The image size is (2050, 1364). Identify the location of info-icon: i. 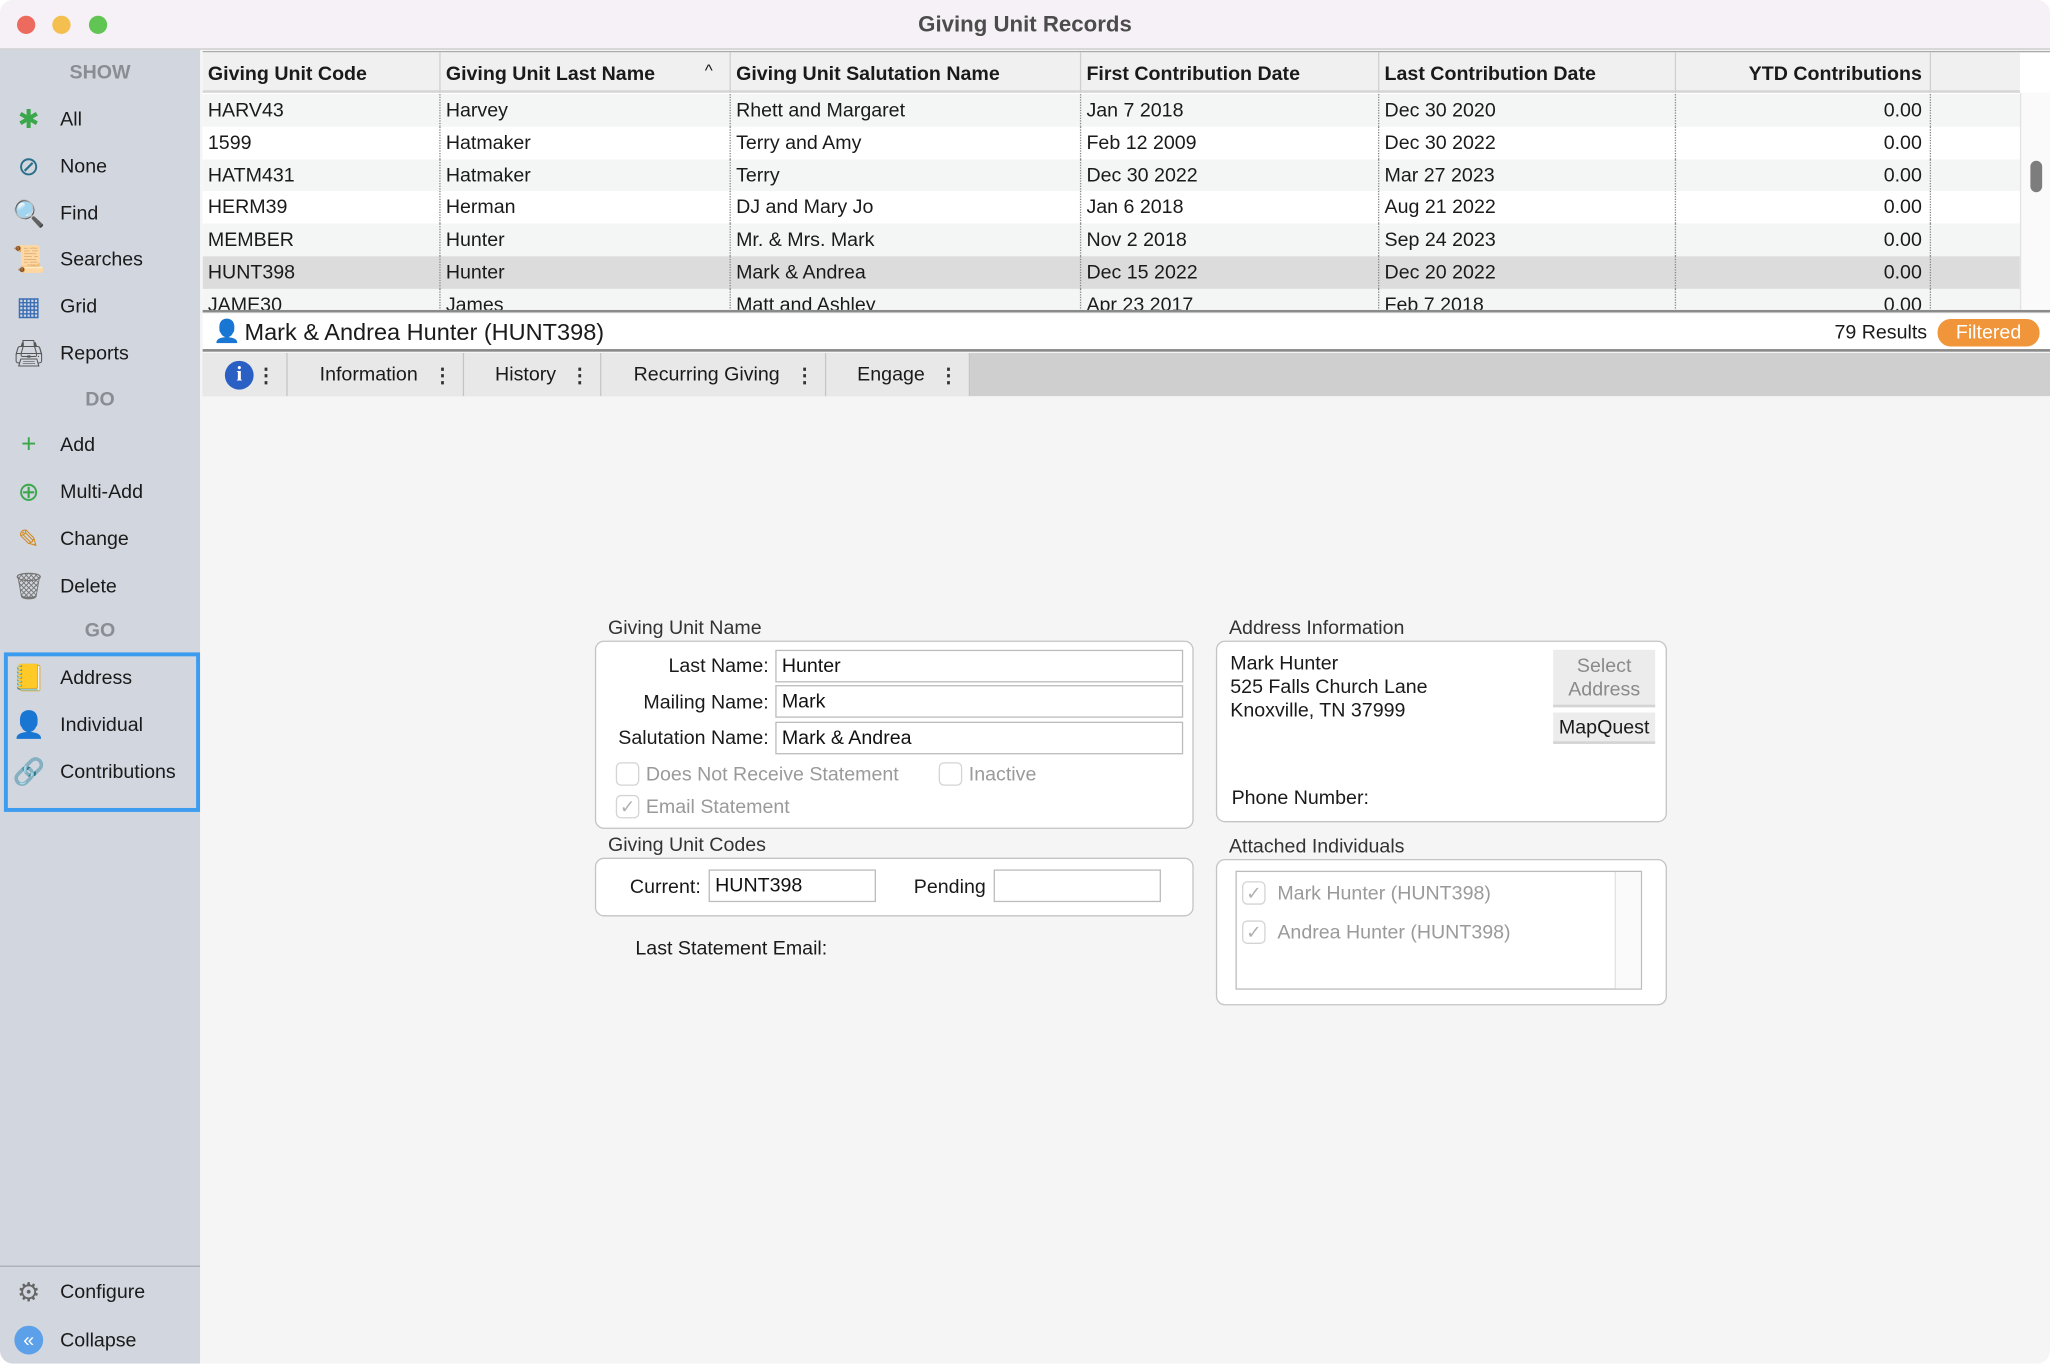
(239, 375).